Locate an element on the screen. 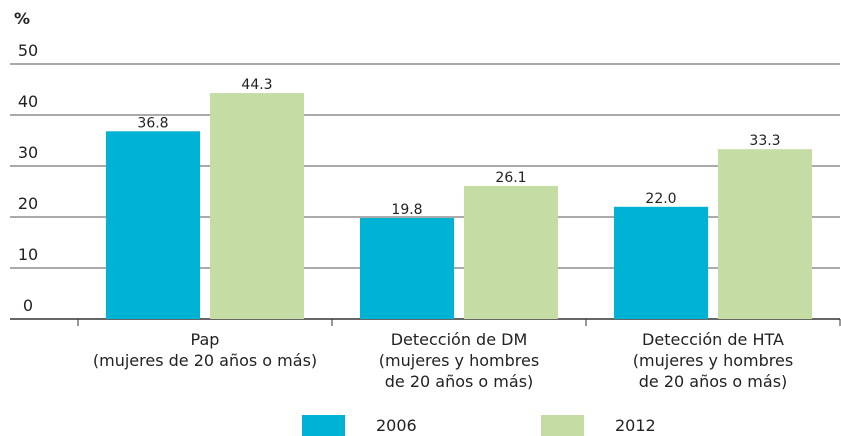 The height and width of the screenshot is (436, 841). y-tick-label: 0 is located at coordinates (28, 305).